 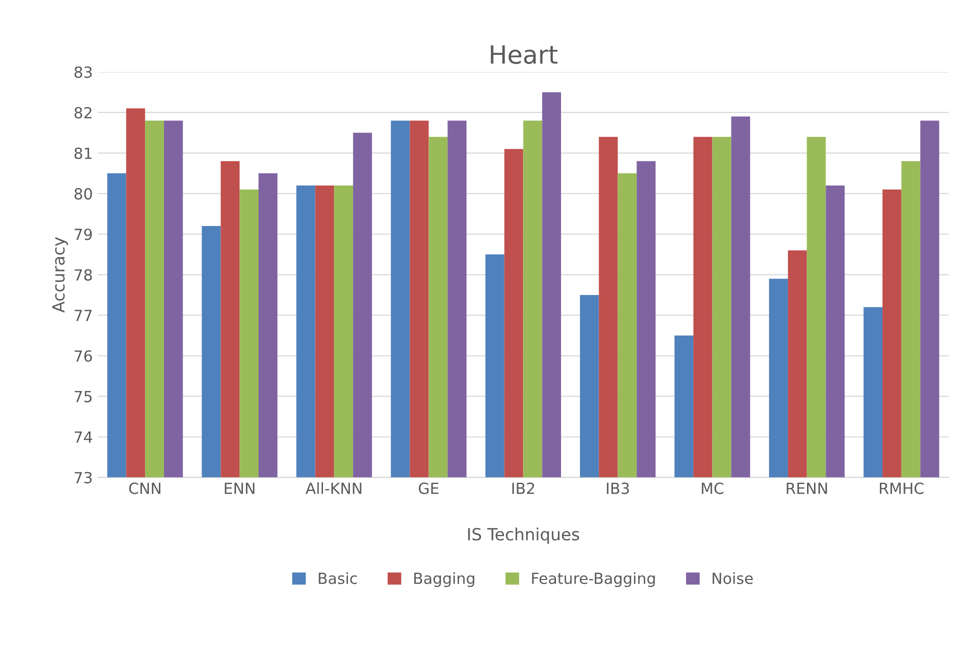 What do you see at coordinates (713, 488) in the screenshot?
I see `x-tick-label: MC` at bounding box center [713, 488].